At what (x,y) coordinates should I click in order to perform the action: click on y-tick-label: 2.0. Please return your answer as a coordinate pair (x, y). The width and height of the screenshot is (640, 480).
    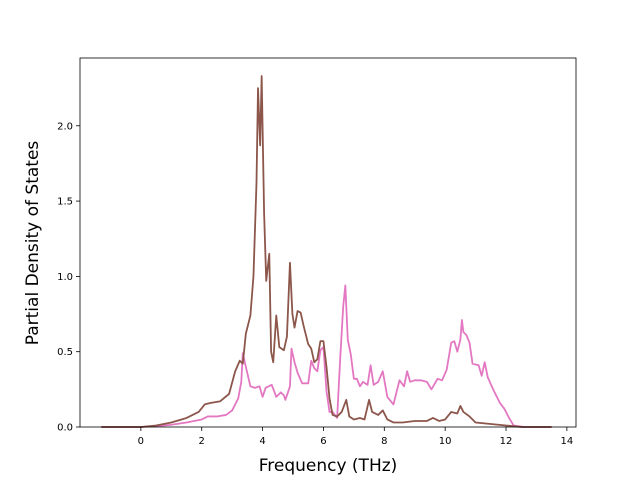
    Looking at the image, I should click on (65, 126).